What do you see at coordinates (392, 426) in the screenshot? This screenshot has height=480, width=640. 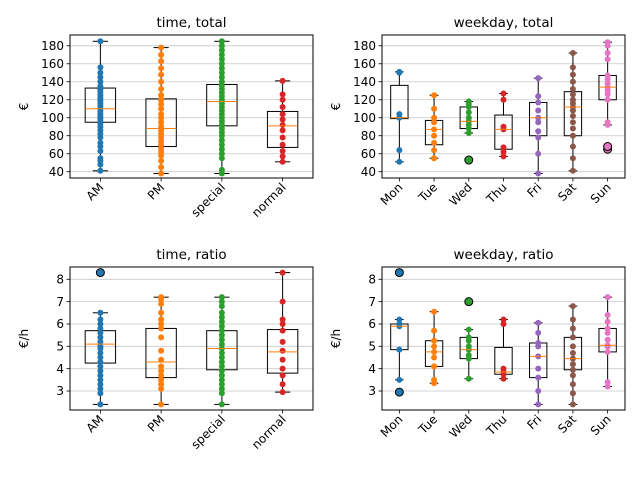 I see `x-tick-label: Mon` at bounding box center [392, 426].